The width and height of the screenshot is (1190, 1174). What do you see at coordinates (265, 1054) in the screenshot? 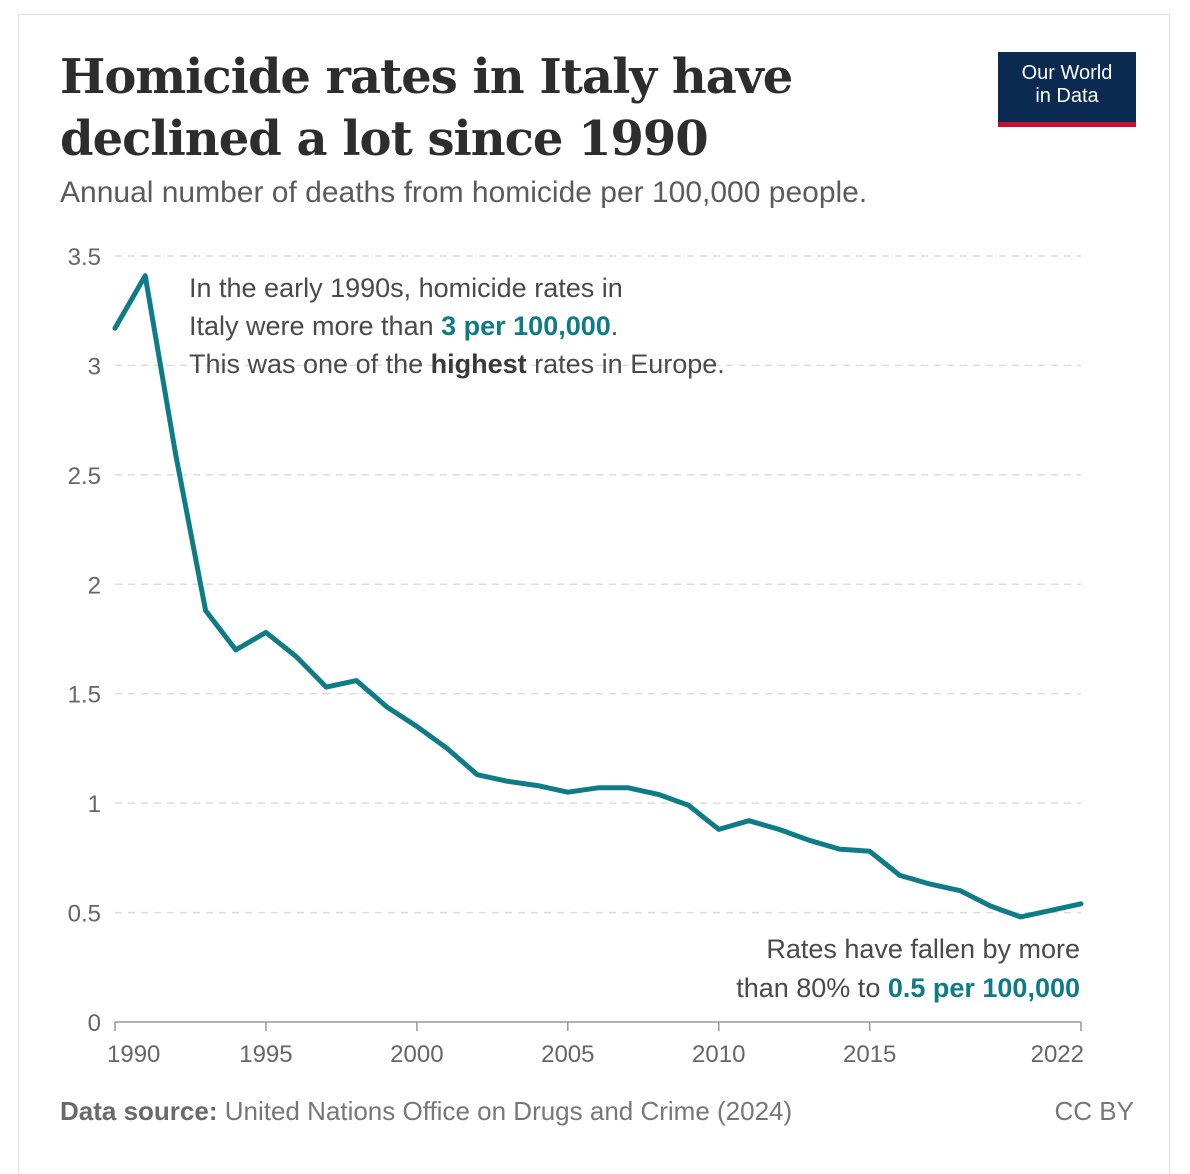
I see `x-tick-label: 1995` at bounding box center [265, 1054].